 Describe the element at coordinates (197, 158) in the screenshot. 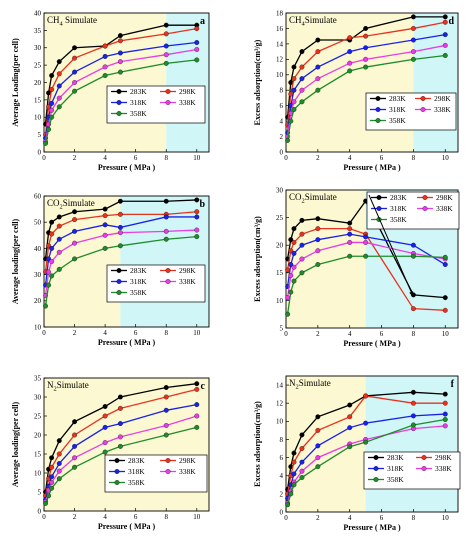

I see `x-tick-label: 10` at that location.